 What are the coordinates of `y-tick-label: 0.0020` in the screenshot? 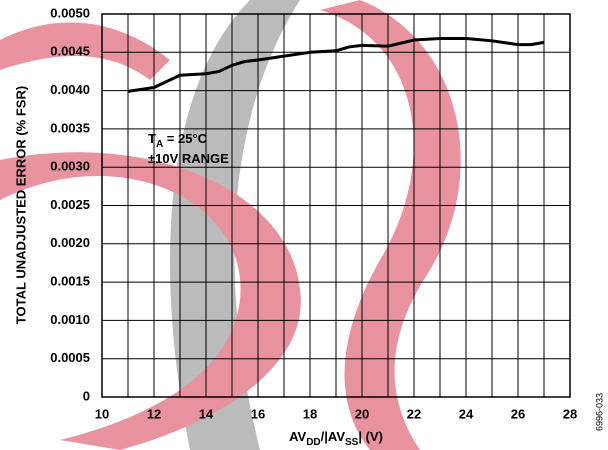 It's located at (70, 242).